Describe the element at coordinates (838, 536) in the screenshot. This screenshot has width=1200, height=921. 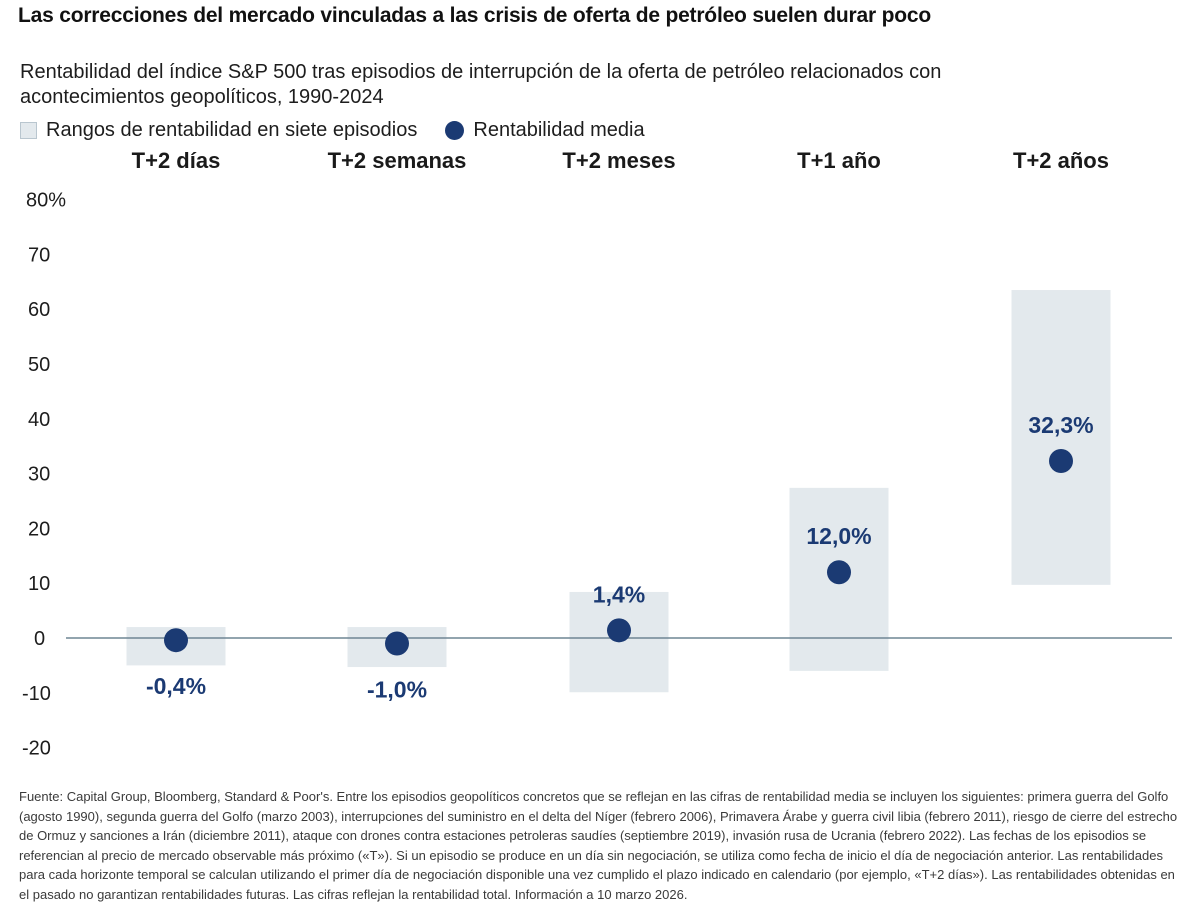
I see `mean-data-label: 12,0%` at that location.